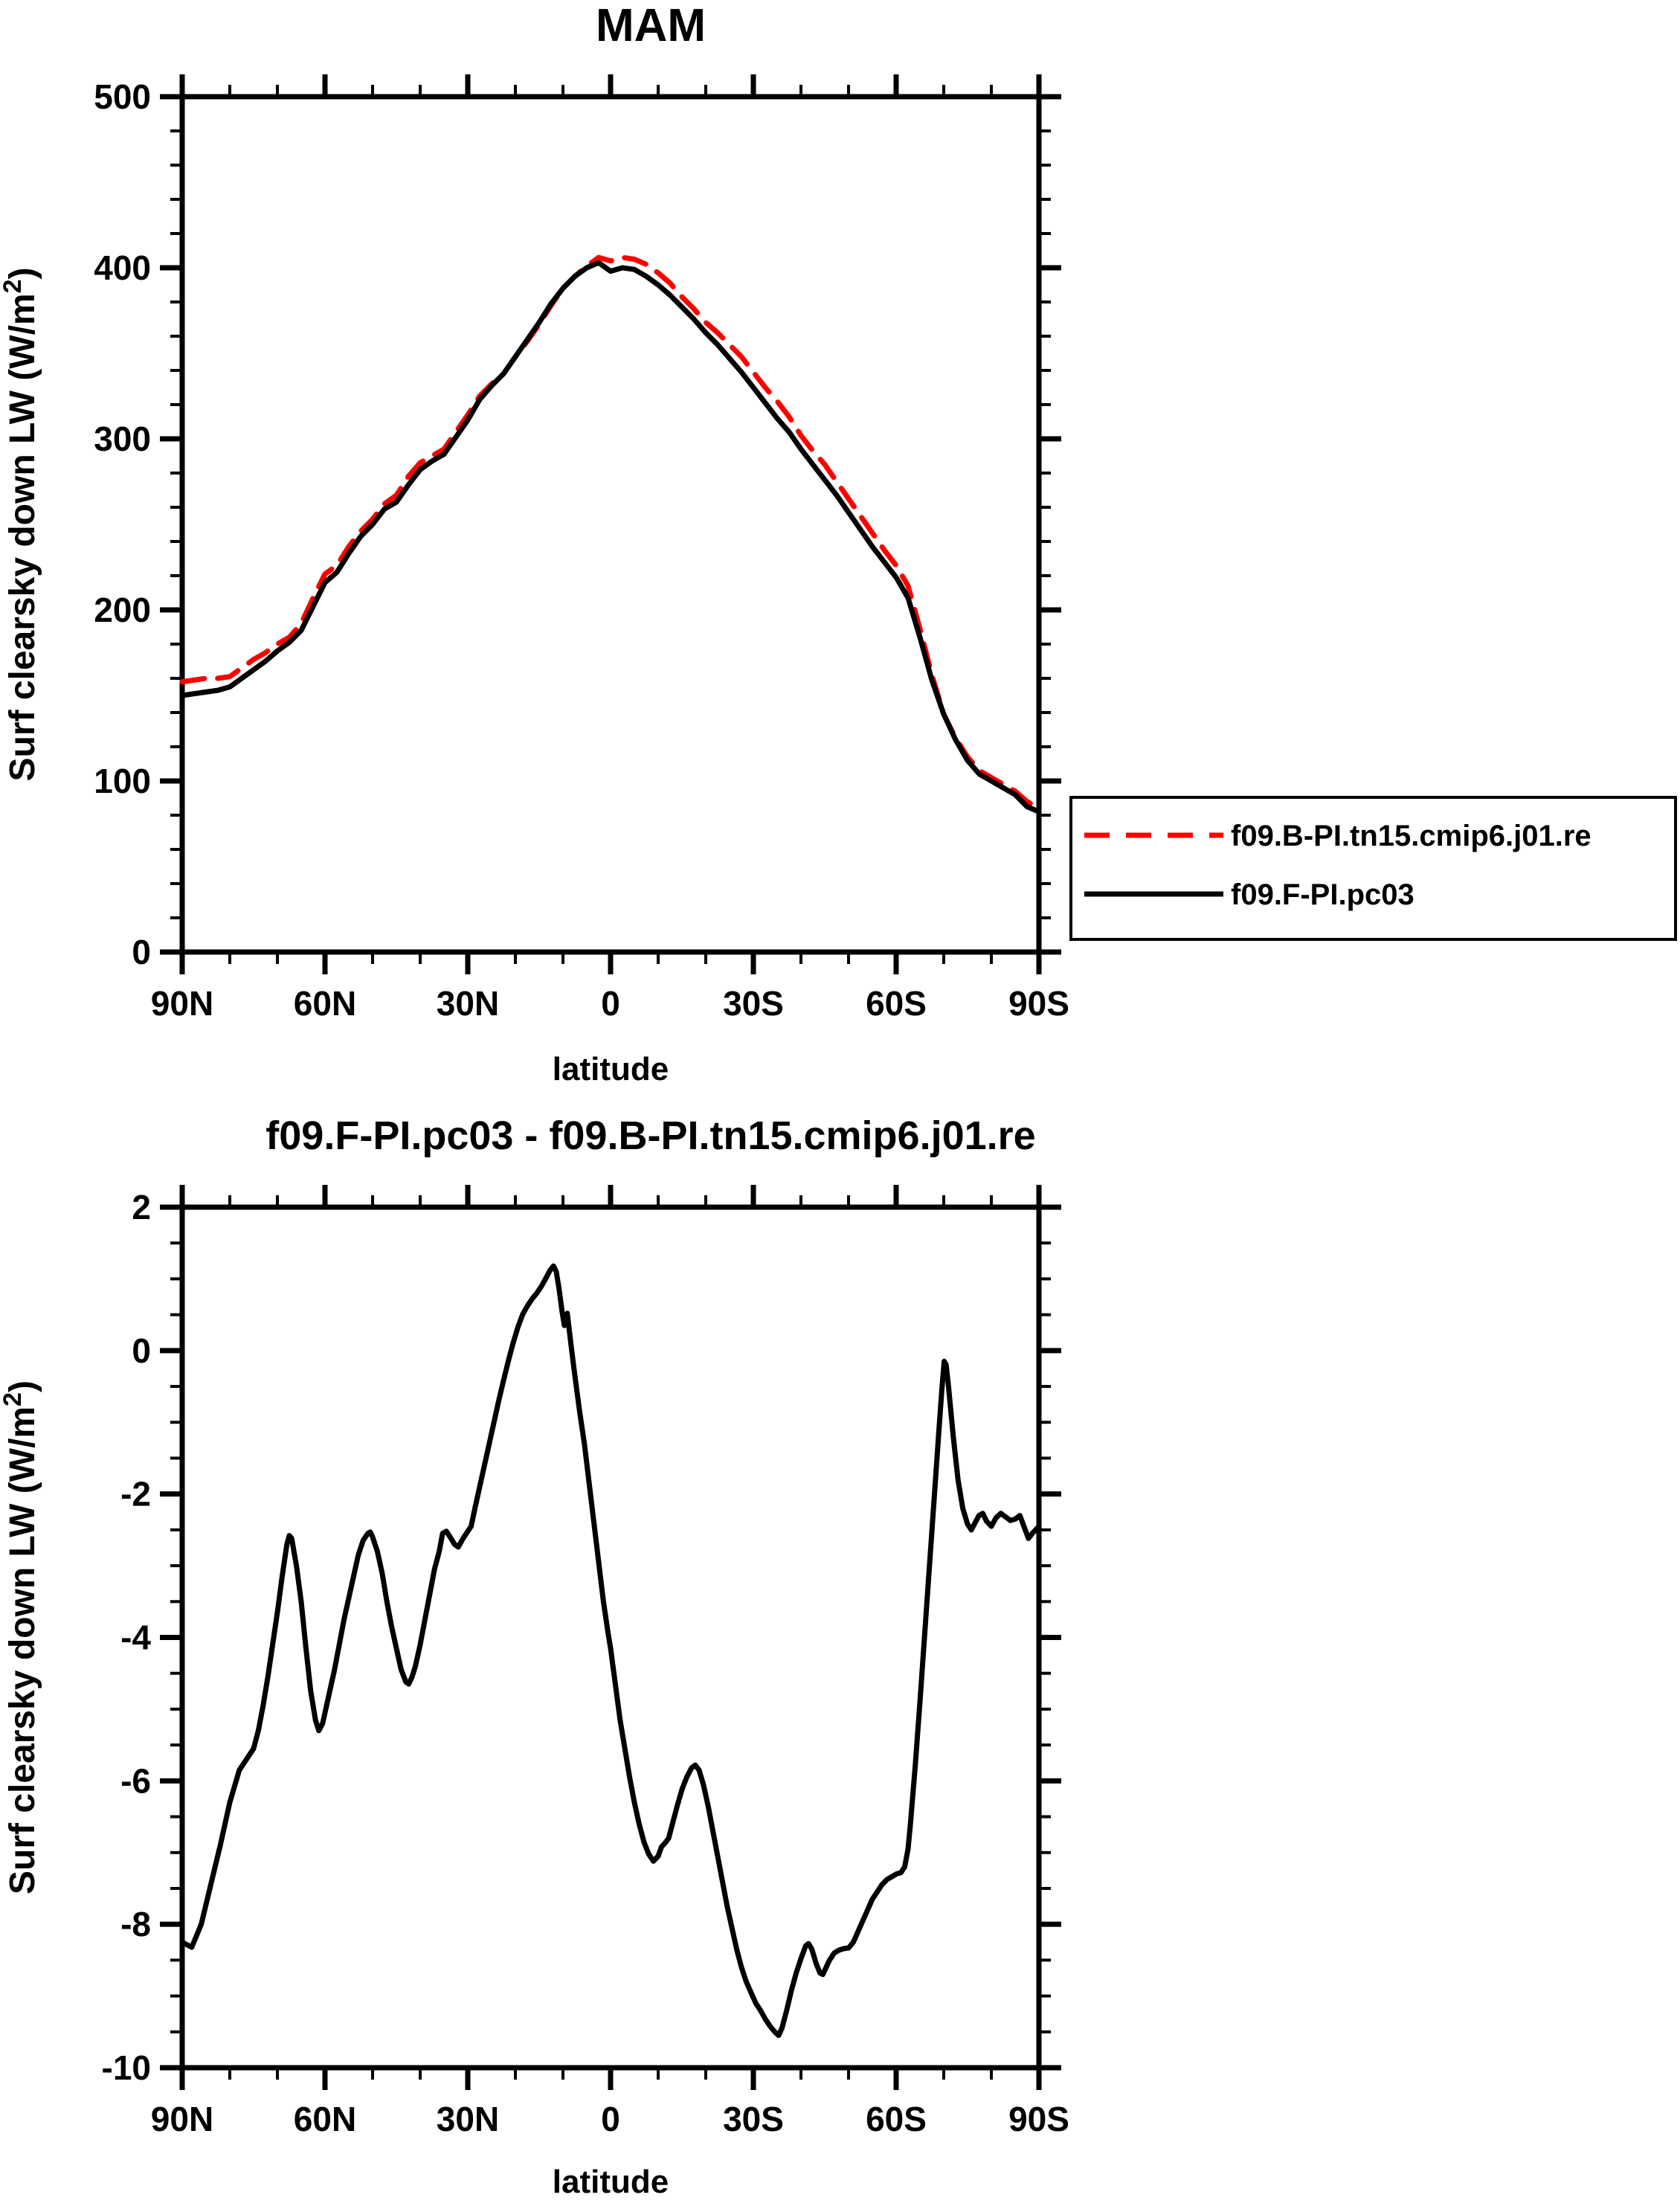  Describe the element at coordinates (610, 537) in the screenshot. I see `series-line-f09-f-pi-pc03` at that location.